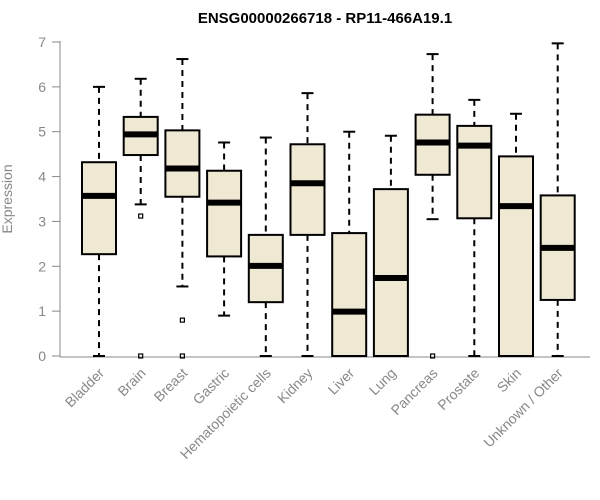 This screenshot has width=600, height=500. Describe the element at coordinates (42, 42) in the screenshot. I see `y-tick-label-7: 7` at that location.